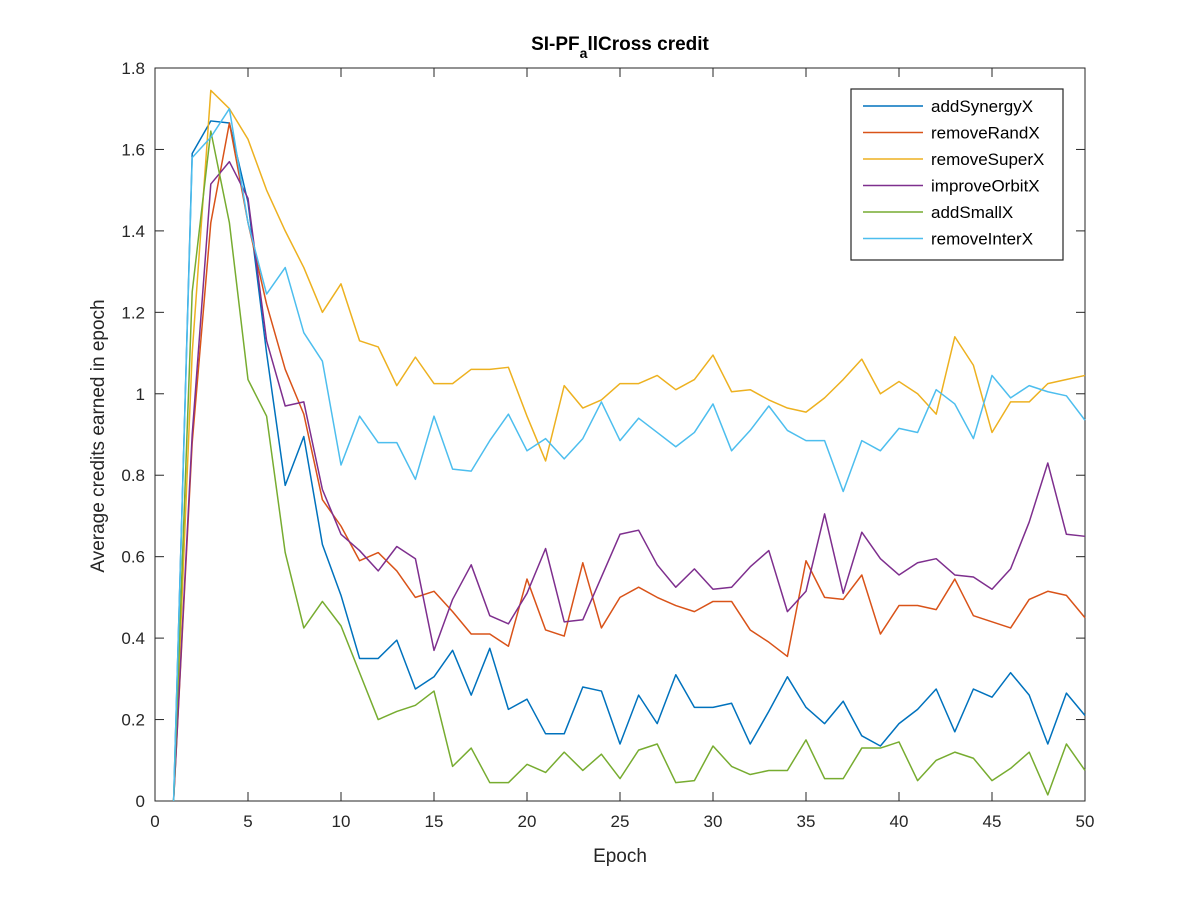 This screenshot has width=1200, height=905. What do you see at coordinates (648, 44) in the screenshot?
I see `title-rest: llCross credit` at bounding box center [648, 44].